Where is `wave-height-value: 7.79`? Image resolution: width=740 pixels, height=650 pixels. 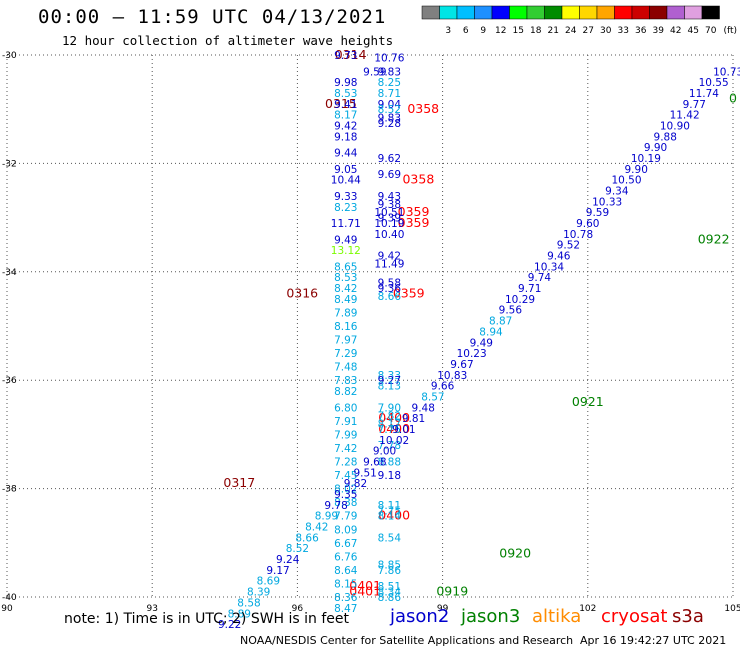 wave-height-value: 7.79 is located at coordinates (345, 517).